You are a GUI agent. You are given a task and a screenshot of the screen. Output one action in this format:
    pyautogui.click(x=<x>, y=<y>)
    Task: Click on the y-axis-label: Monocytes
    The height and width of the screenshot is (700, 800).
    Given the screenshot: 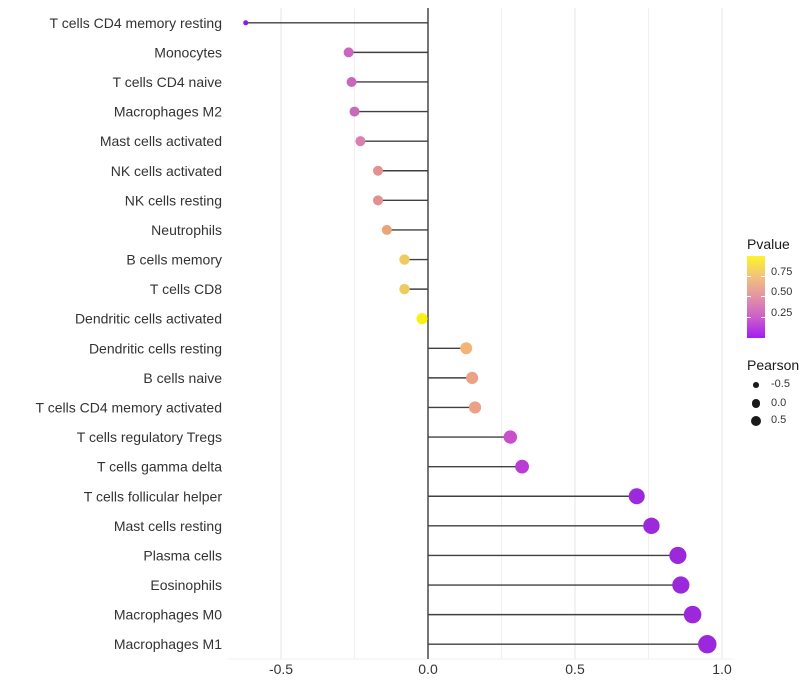 What is the action you would take?
    pyautogui.click(x=188, y=52)
    